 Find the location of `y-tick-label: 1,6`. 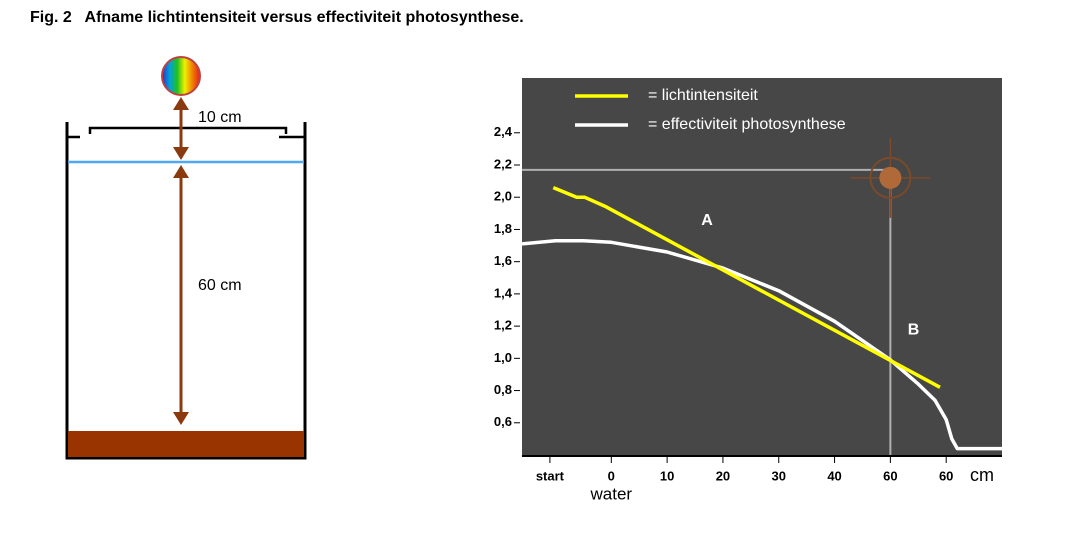

y-tick-label: 1,6 is located at coordinates (503, 260).